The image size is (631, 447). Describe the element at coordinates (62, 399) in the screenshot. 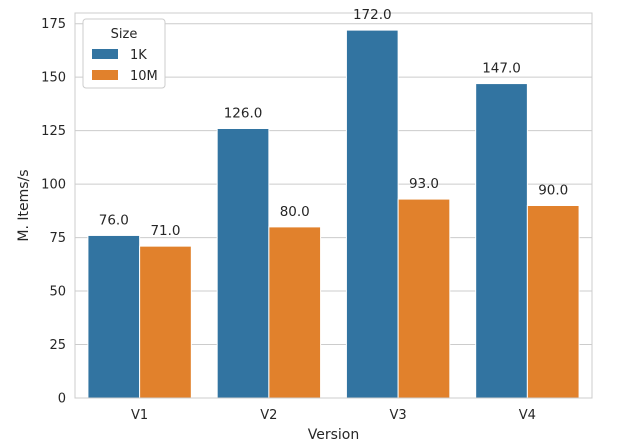

I see `y-tick-label: 0` at that location.